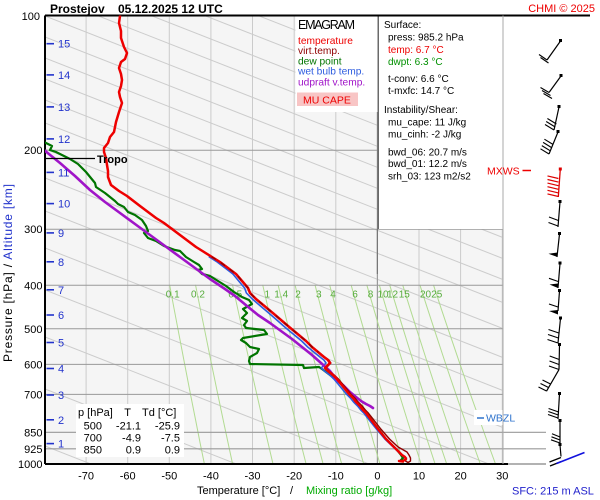  I want to click on svg-text: mu_cinh: -2 J/kg, so click(424, 135).